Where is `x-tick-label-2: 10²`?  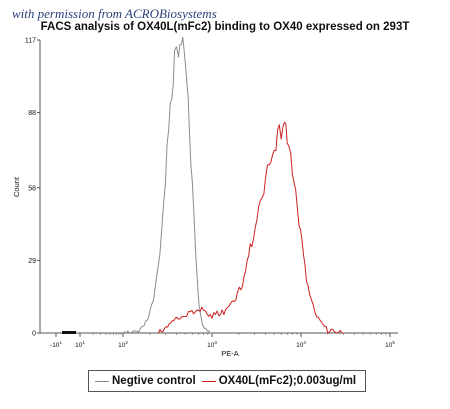 x-tick-label-2: 10² is located at coordinates (123, 344).